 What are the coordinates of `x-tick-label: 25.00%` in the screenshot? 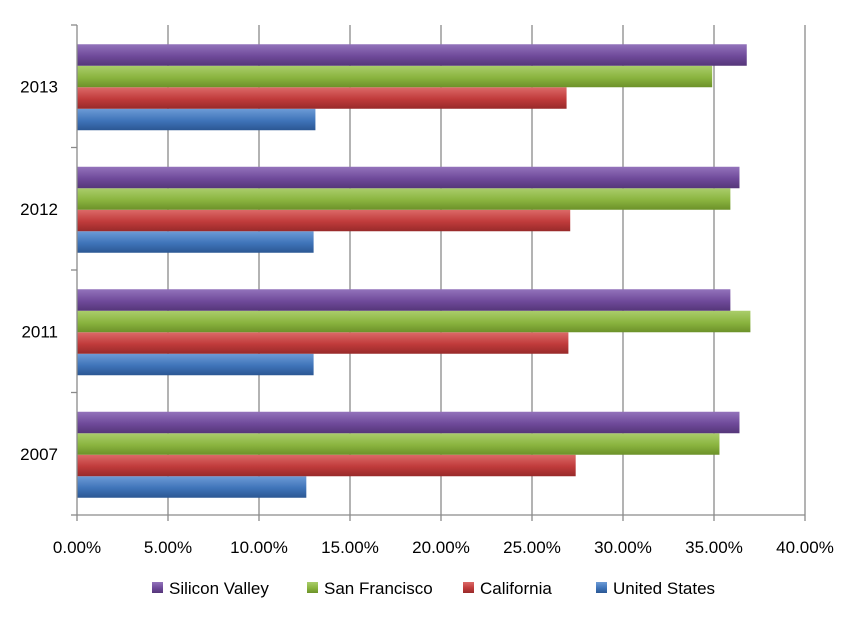 It's located at (532, 547).